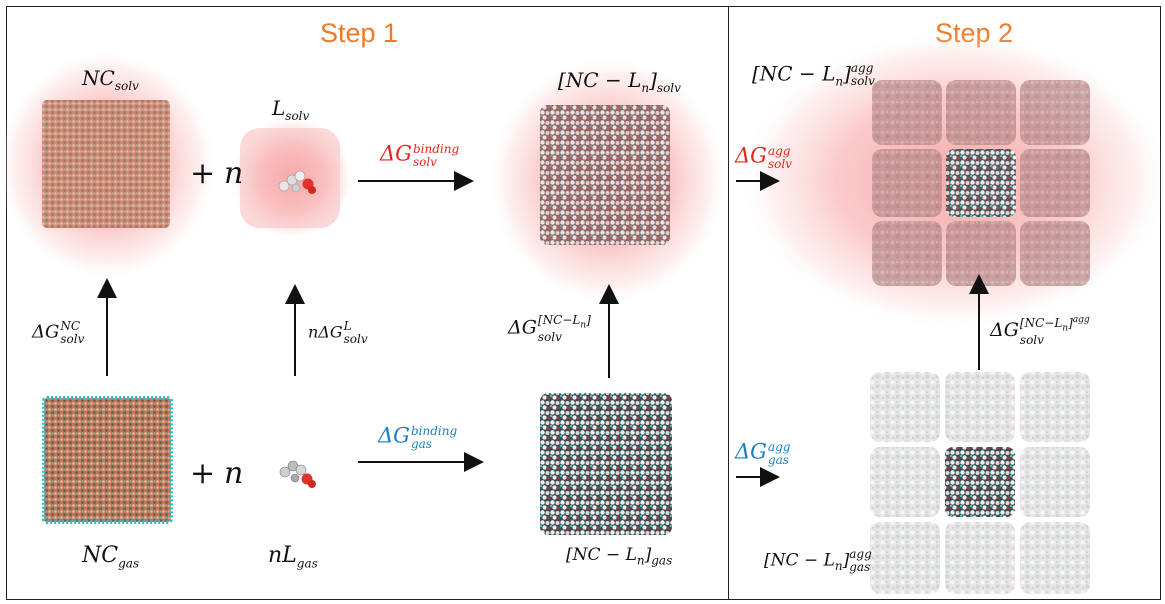  I want to click on nc-solv-image, so click(108, 165).